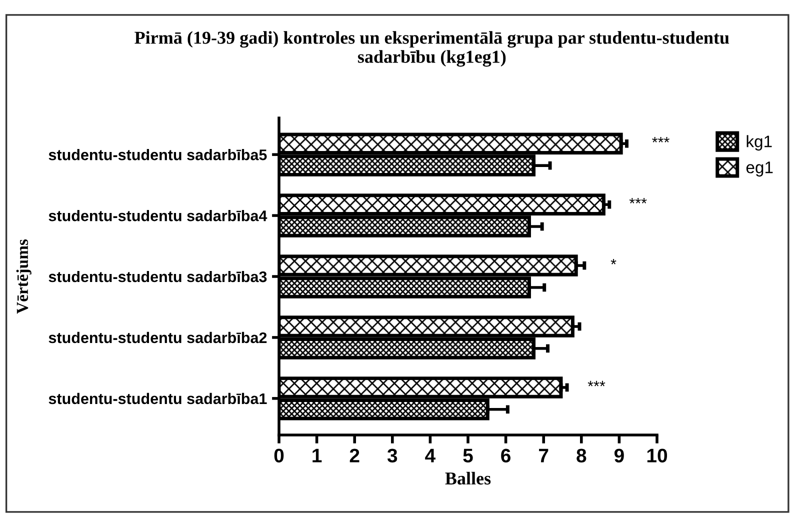 This screenshot has height=515, width=790. Describe the element at coordinates (432, 49) in the screenshot. I see `chart-title: Pirmā (19-39 gadi) kontroles un eksperimentālā grupa par studentu-studentu sadarbību (kg1eg1)` at that location.